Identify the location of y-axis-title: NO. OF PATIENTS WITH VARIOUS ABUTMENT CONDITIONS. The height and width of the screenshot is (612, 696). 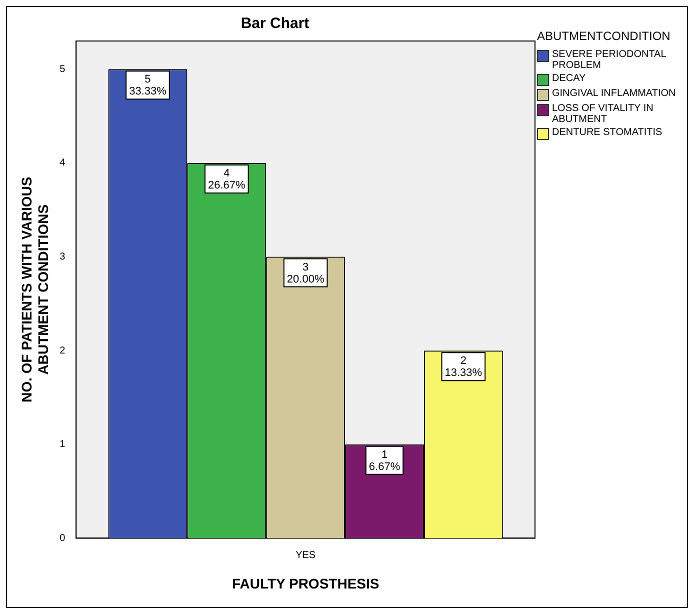
(35, 289).